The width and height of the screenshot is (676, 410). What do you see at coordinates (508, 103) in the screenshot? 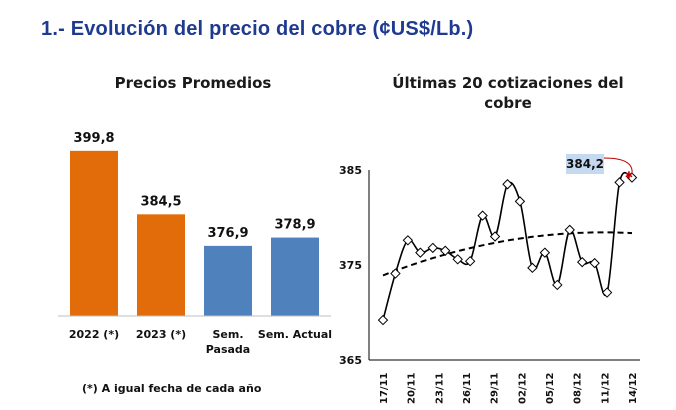
I see `line-chart-title-line2: cobre` at bounding box center [508, 103].